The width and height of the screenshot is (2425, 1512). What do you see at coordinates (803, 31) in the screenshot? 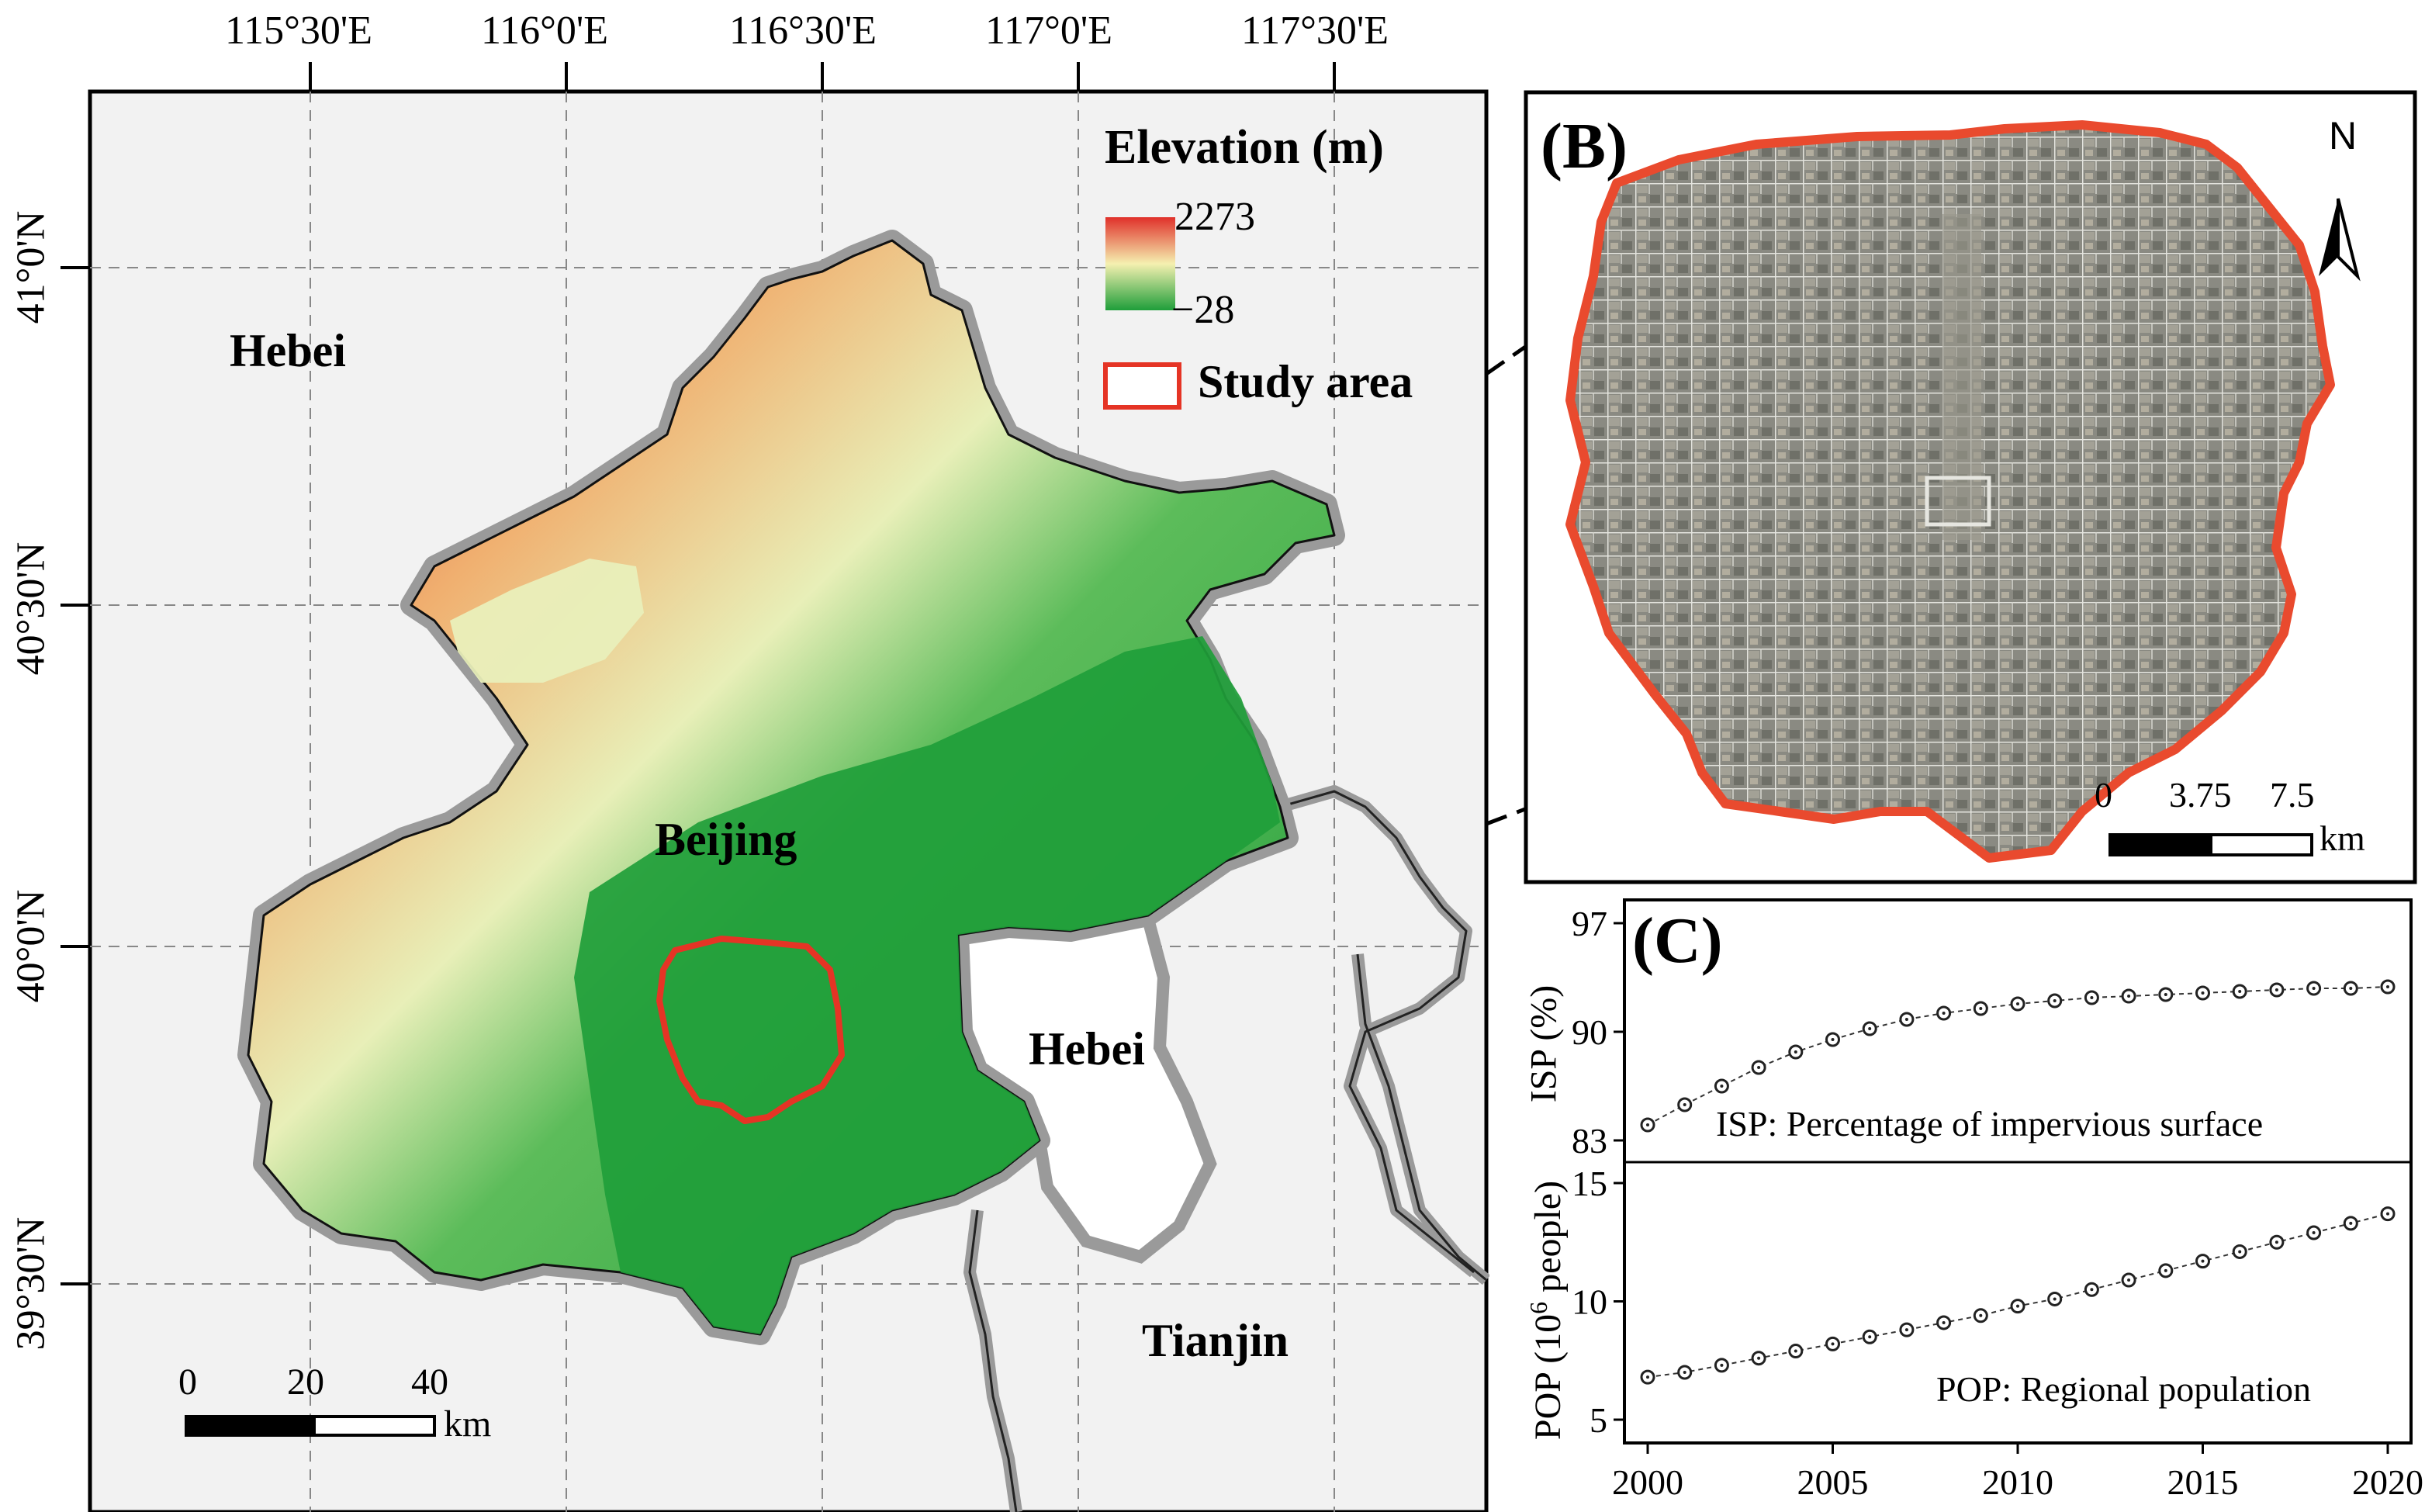
I see `lon-label-3: 116°30'E` at bounding box center [803, 31].